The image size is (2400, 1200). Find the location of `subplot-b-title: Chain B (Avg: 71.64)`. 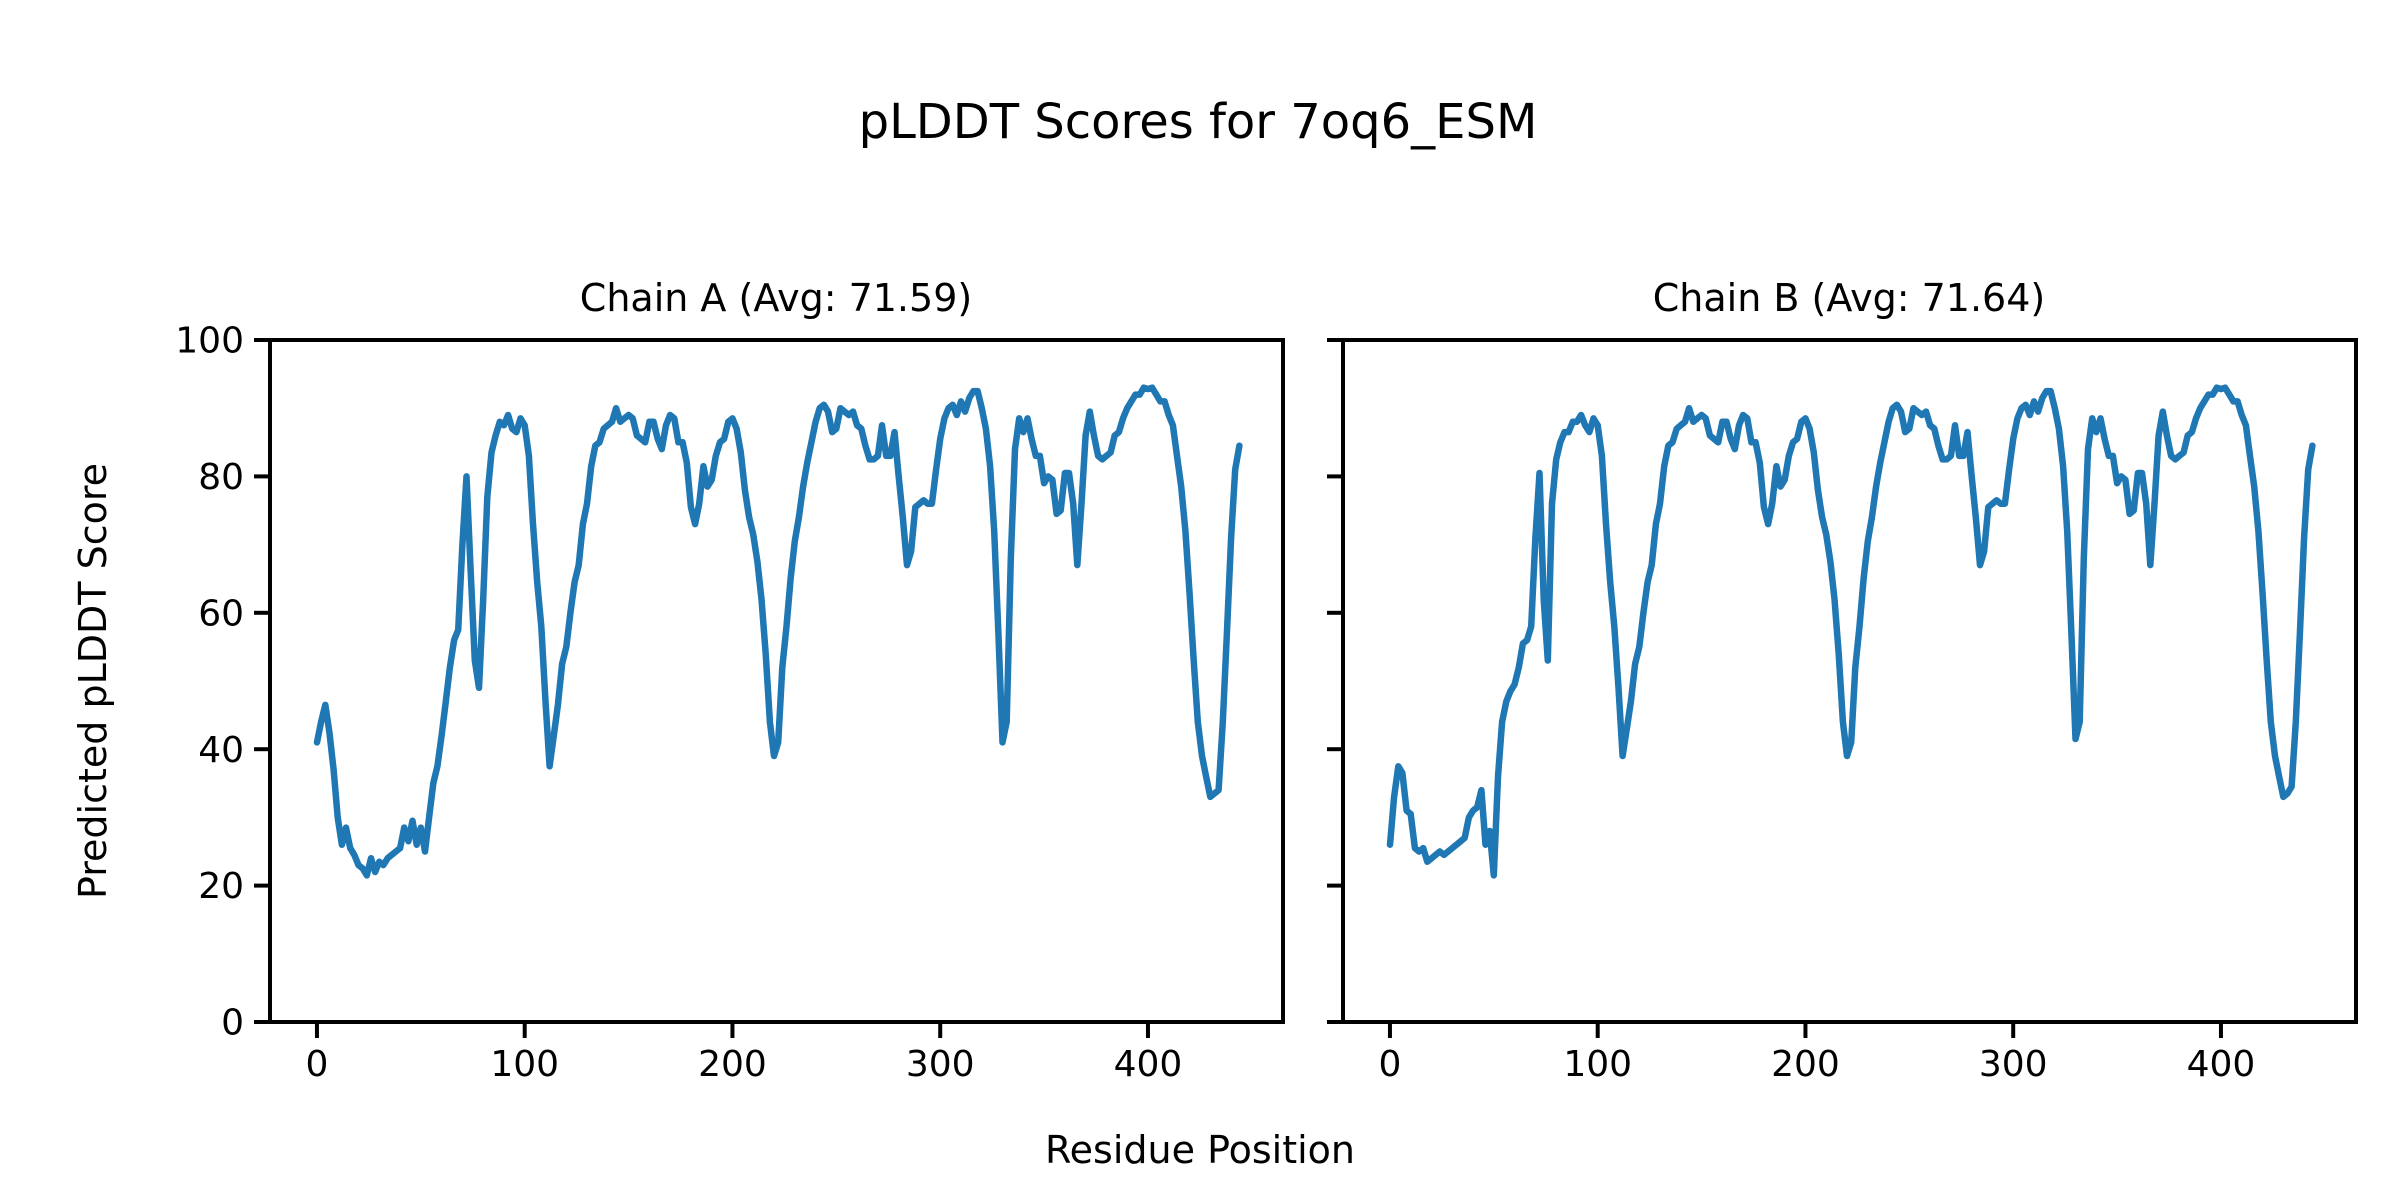

subplot-b-title: Chain B (Avg: 71.64) is located at coordinates (1849, 298).